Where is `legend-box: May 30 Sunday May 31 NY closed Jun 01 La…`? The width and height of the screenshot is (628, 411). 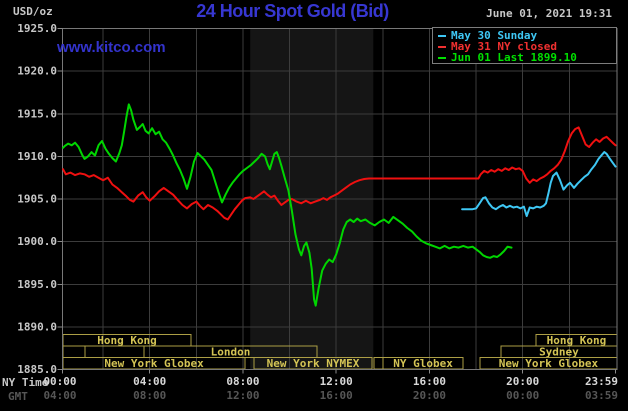 legend-box: May 30 Sunday May 31 NY closed Jun 01 La… is located at coordinates (524, 45).